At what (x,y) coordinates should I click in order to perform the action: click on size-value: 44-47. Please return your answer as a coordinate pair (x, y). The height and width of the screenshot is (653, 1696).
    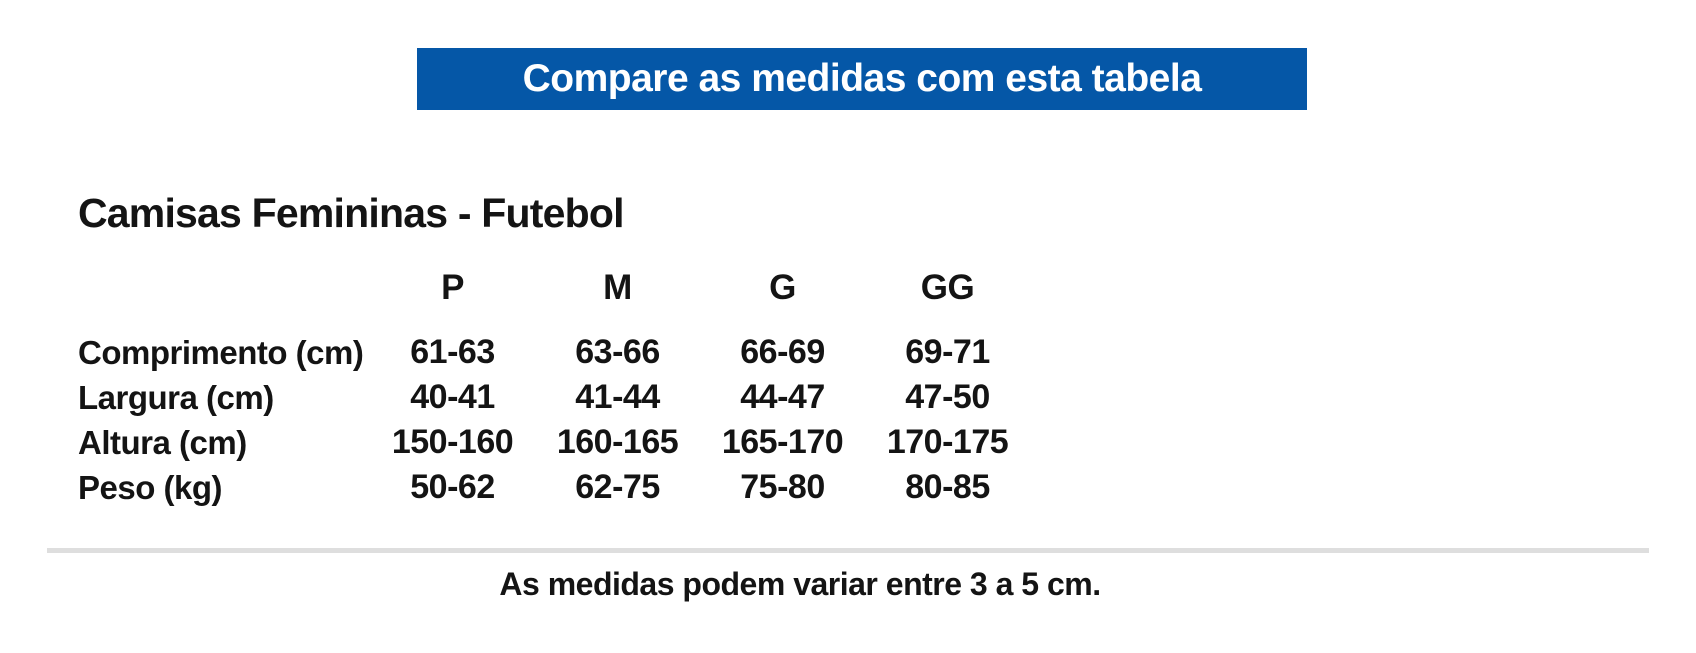
    Looking at the image, I should click on (782, 397).